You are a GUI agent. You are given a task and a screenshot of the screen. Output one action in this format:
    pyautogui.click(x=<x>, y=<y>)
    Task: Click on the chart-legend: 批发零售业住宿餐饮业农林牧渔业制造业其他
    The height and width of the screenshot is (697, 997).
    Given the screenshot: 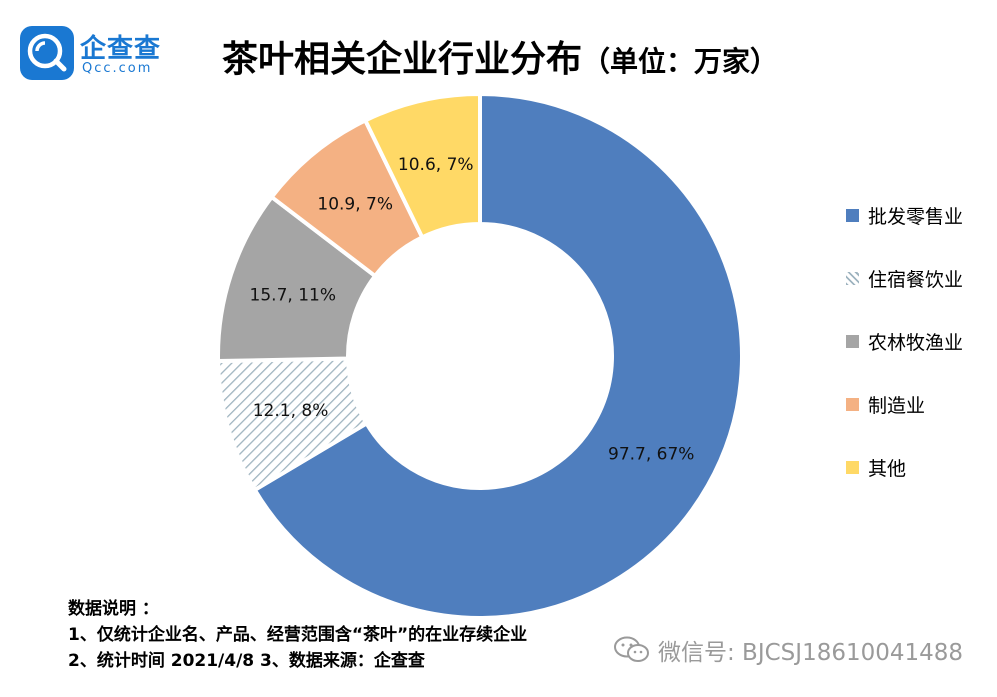 What is the action you would take?
    pyautogui.click(x=916, y=357)
    